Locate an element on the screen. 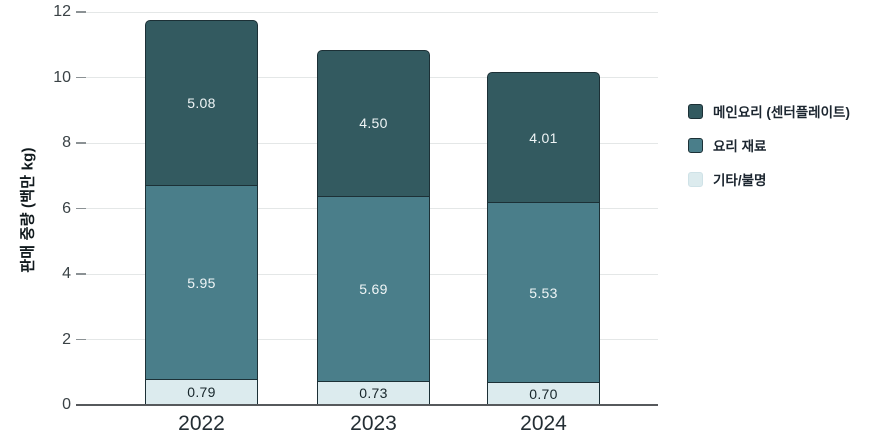 This screenshot has width=887, height=430. legend: 메인요리 (센터플레이트) 요리 재료 기타/불명 is located at coordinates (769, 145).